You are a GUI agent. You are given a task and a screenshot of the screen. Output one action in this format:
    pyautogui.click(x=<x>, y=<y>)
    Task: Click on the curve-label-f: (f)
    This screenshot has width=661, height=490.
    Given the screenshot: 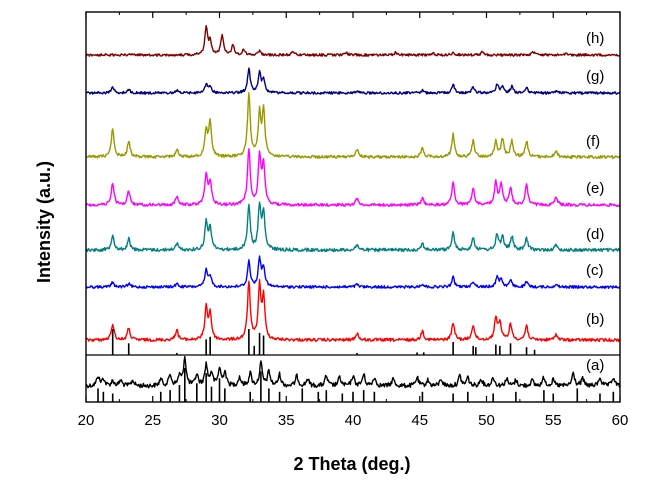 What is the action you would take?
    pyautogui.click(x=593, y=141)
    